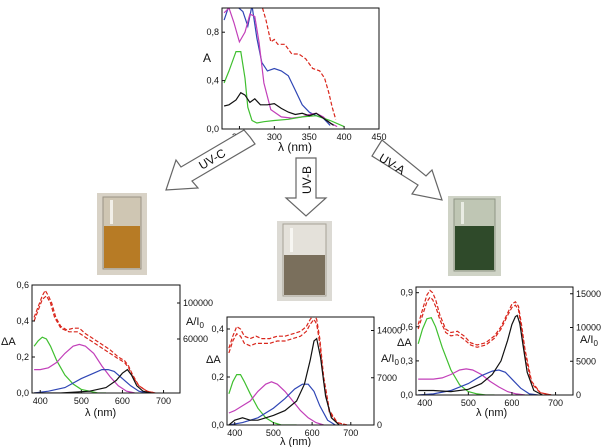 The height and width of the screenshot is (447, 603). I want to click on x-tick-label: 350, so click(309, 137).